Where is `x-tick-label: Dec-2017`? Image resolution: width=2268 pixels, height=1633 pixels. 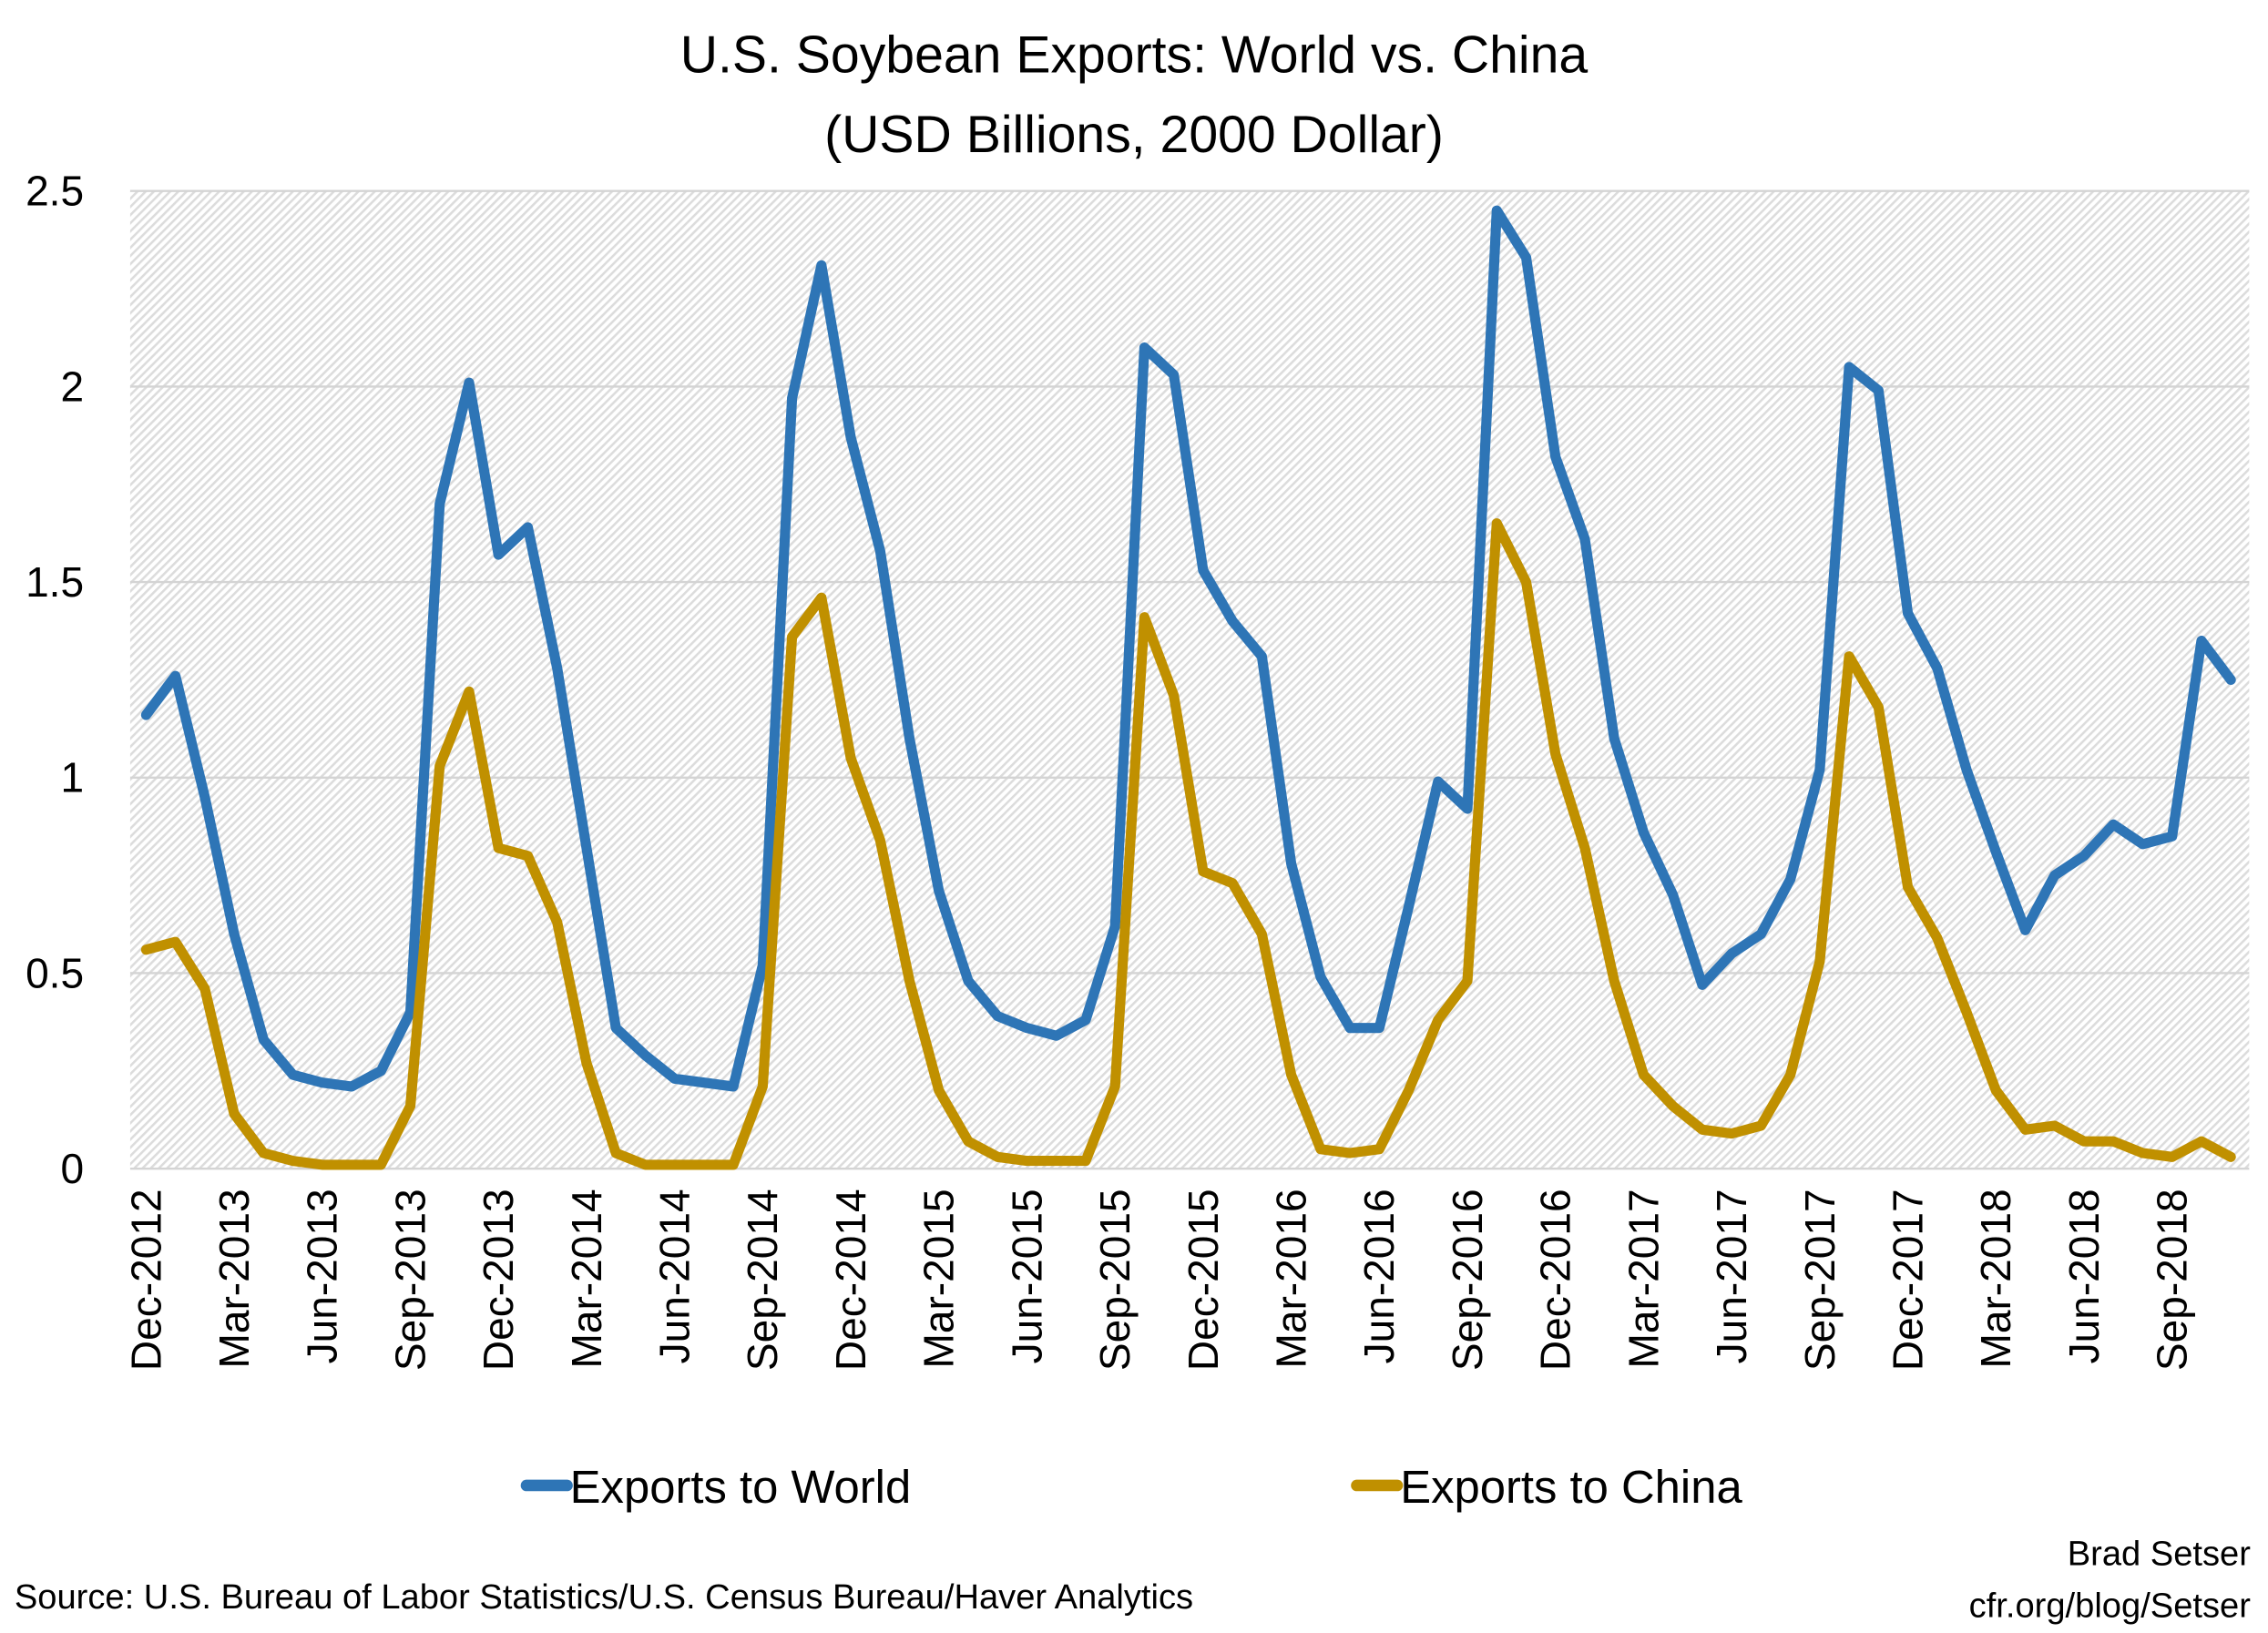
x-tick-label: Dec-2017 is located at coordinates (1908, 1280).